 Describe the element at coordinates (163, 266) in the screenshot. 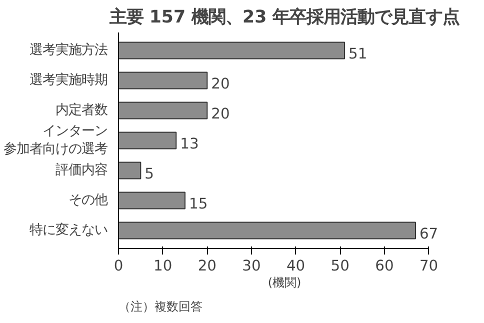

I see `x-tick-label: 10` at that location.